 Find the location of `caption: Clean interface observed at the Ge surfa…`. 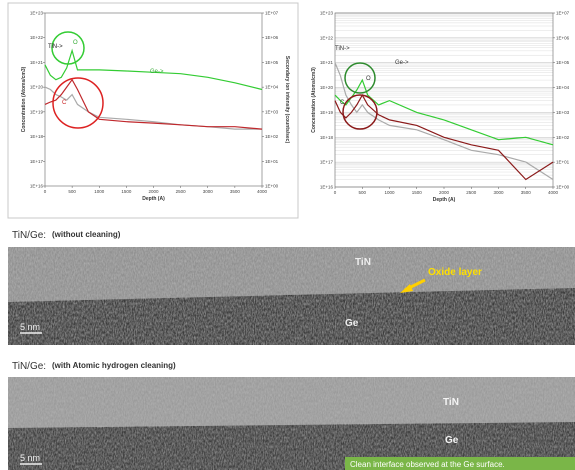

caption: Clean interface observed at the Ge surfa… is located at coordinates (427, 464).